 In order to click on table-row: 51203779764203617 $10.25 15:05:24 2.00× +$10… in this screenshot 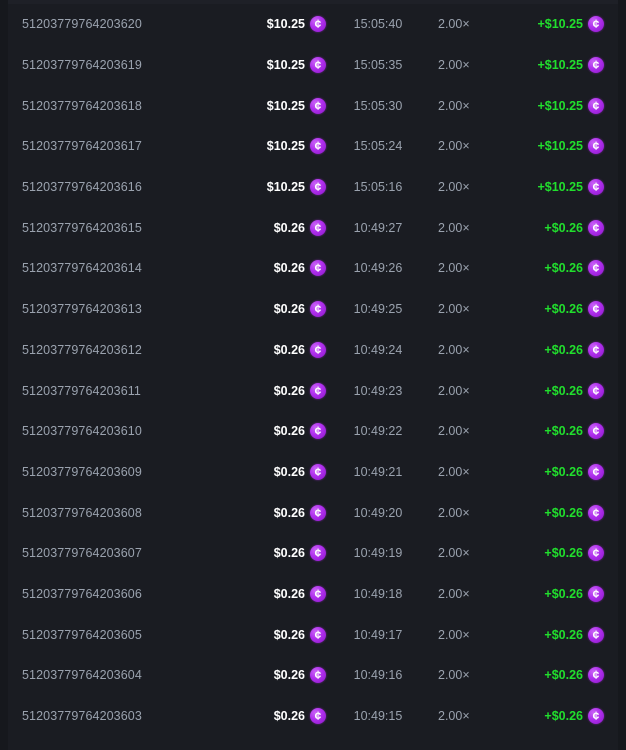, I will do `click(313, 146)`.